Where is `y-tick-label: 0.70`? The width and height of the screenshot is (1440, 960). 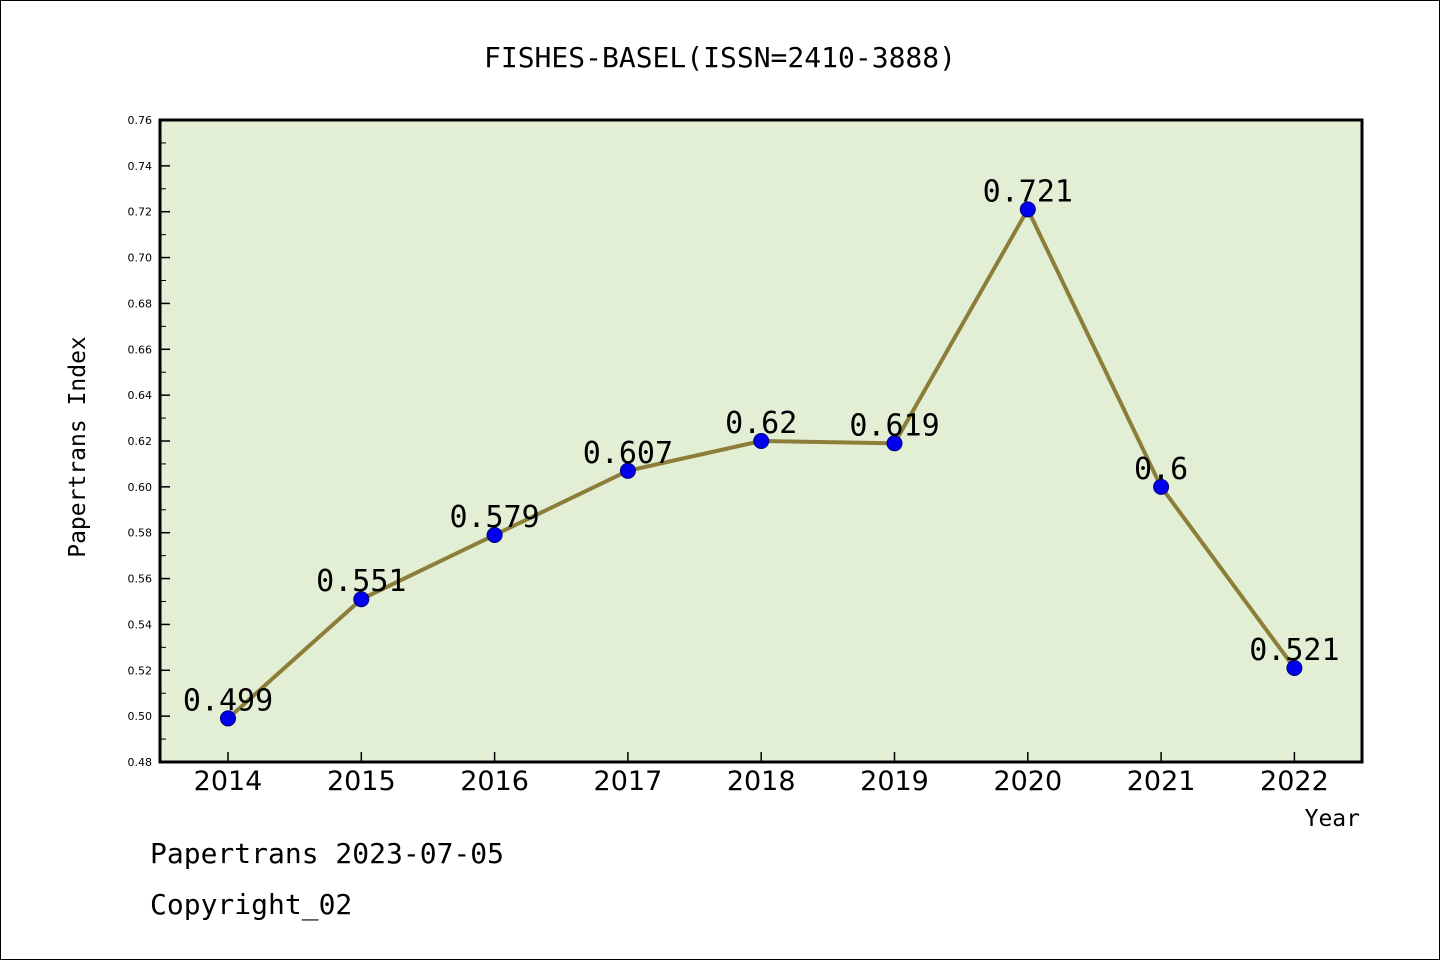
y-tick-label: 0.70 is located at coordinates (140, 258).